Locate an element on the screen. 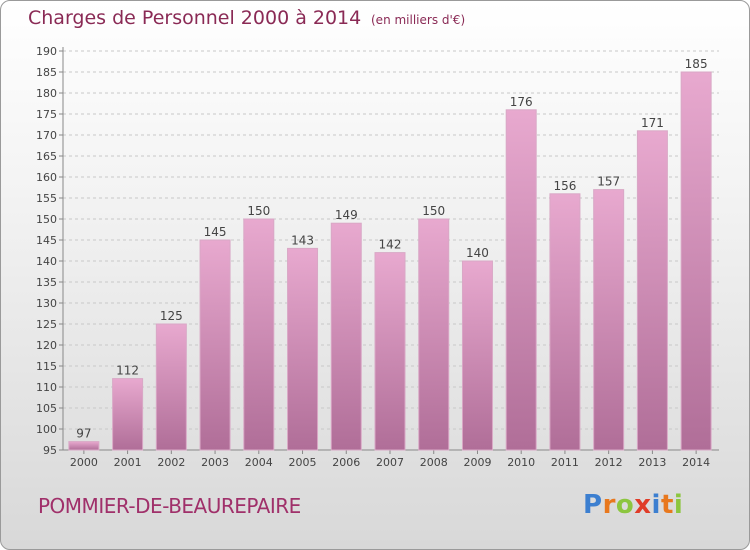 This screenshot has height=550, width=750. data-label: 145 is located at coordinates (215, 232).